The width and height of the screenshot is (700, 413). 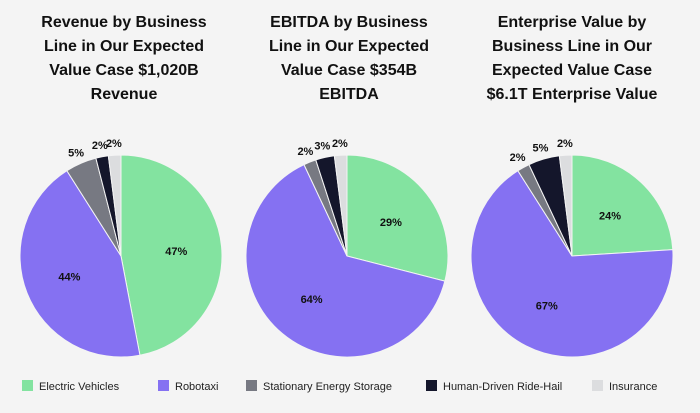 What do you see at coordinates (541, 148) in the screenshot?
I see `data-label-human-driven-ride-hail: 5%` at bounding box center [541, 148].